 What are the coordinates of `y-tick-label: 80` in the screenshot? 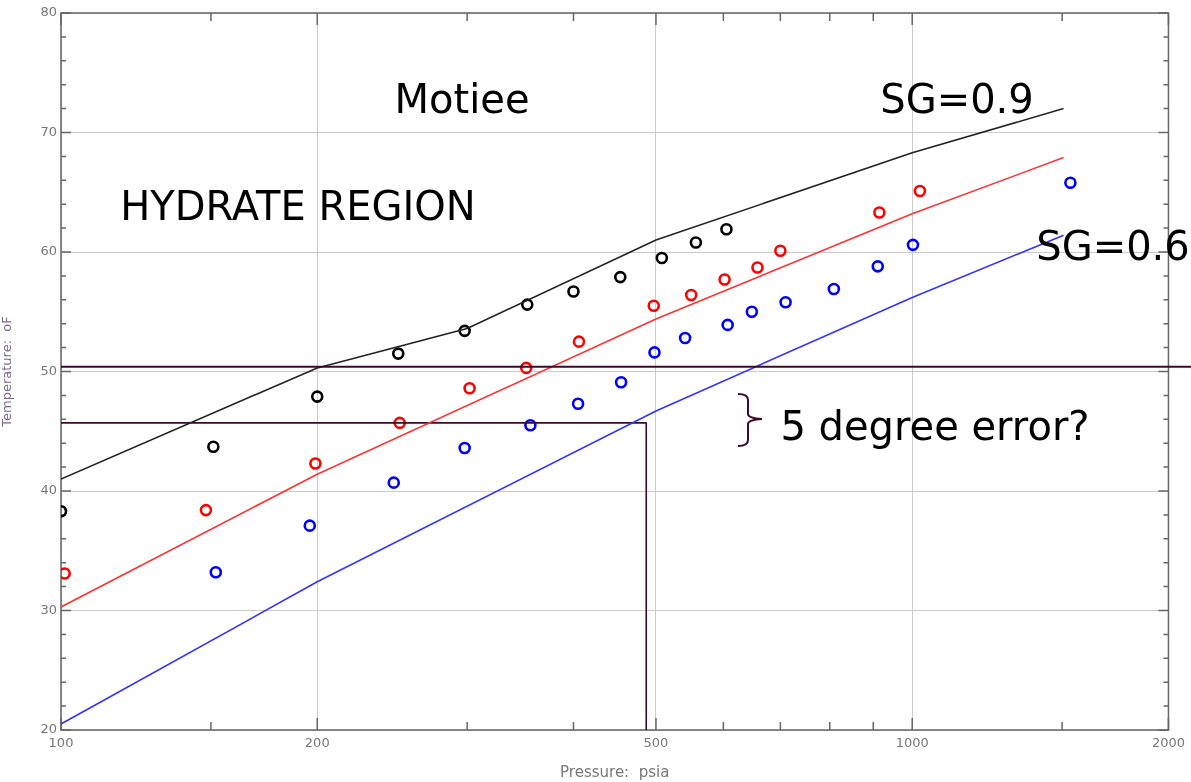 It's located at (48, 12).